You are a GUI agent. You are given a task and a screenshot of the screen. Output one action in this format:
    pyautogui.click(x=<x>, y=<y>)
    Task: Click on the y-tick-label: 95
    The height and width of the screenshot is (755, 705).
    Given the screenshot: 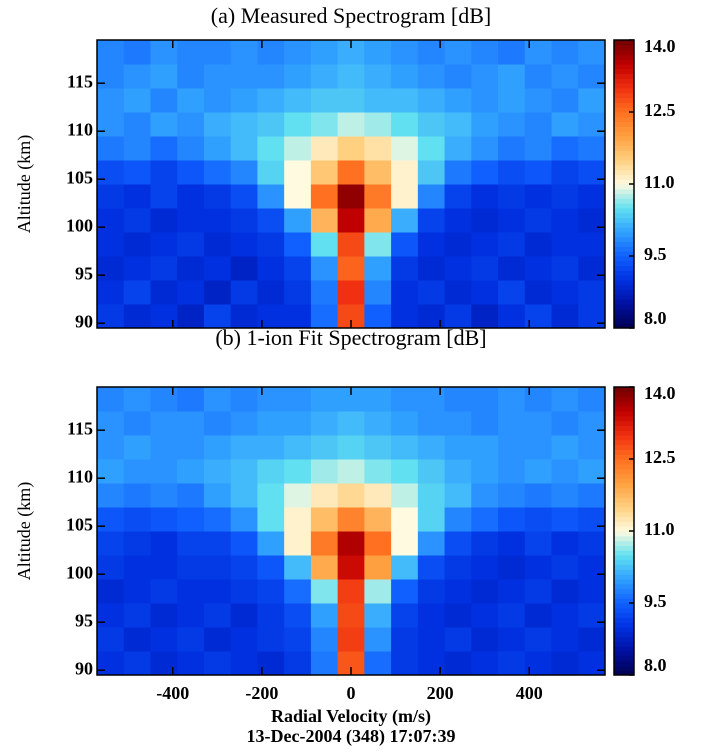 What is the action you would take?
    pyautogui.click(x=84, y=620)
    